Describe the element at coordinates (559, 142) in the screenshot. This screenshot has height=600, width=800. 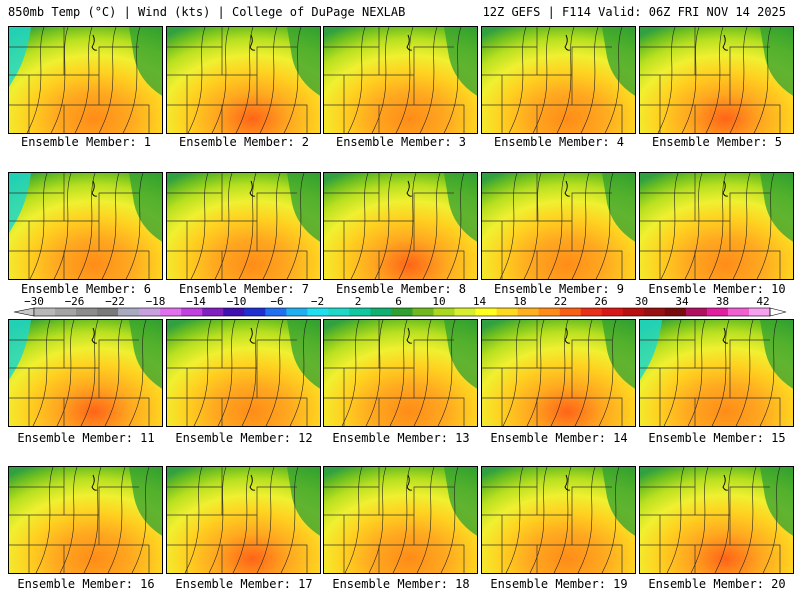
I see `ensemble-member-label: Ensemble Member: 4` at that location.